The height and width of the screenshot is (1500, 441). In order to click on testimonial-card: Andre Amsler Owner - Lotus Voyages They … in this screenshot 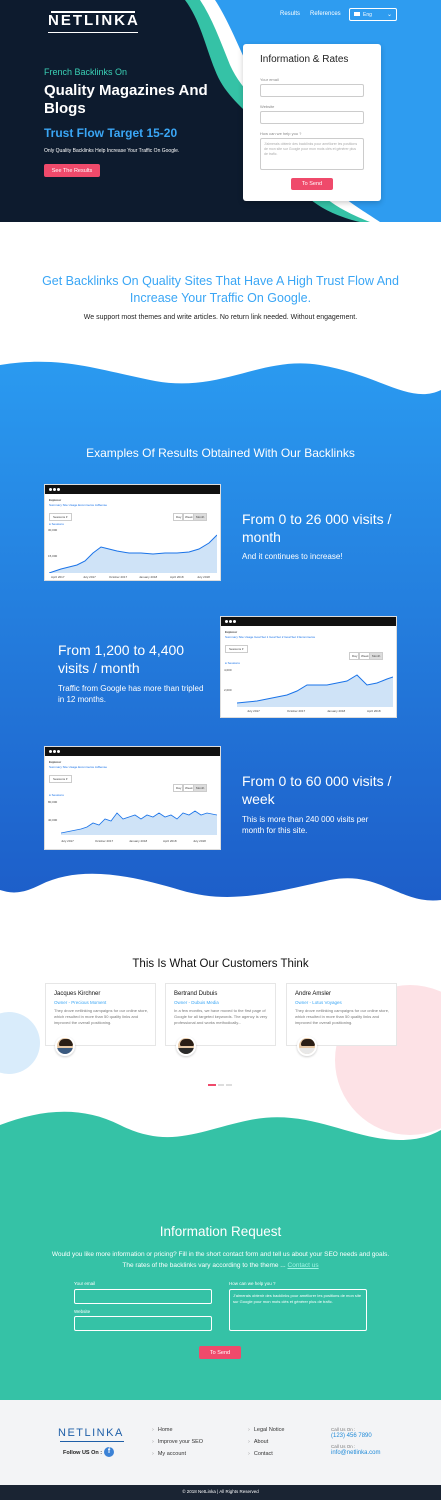, I will do `click(341, 1014)`.